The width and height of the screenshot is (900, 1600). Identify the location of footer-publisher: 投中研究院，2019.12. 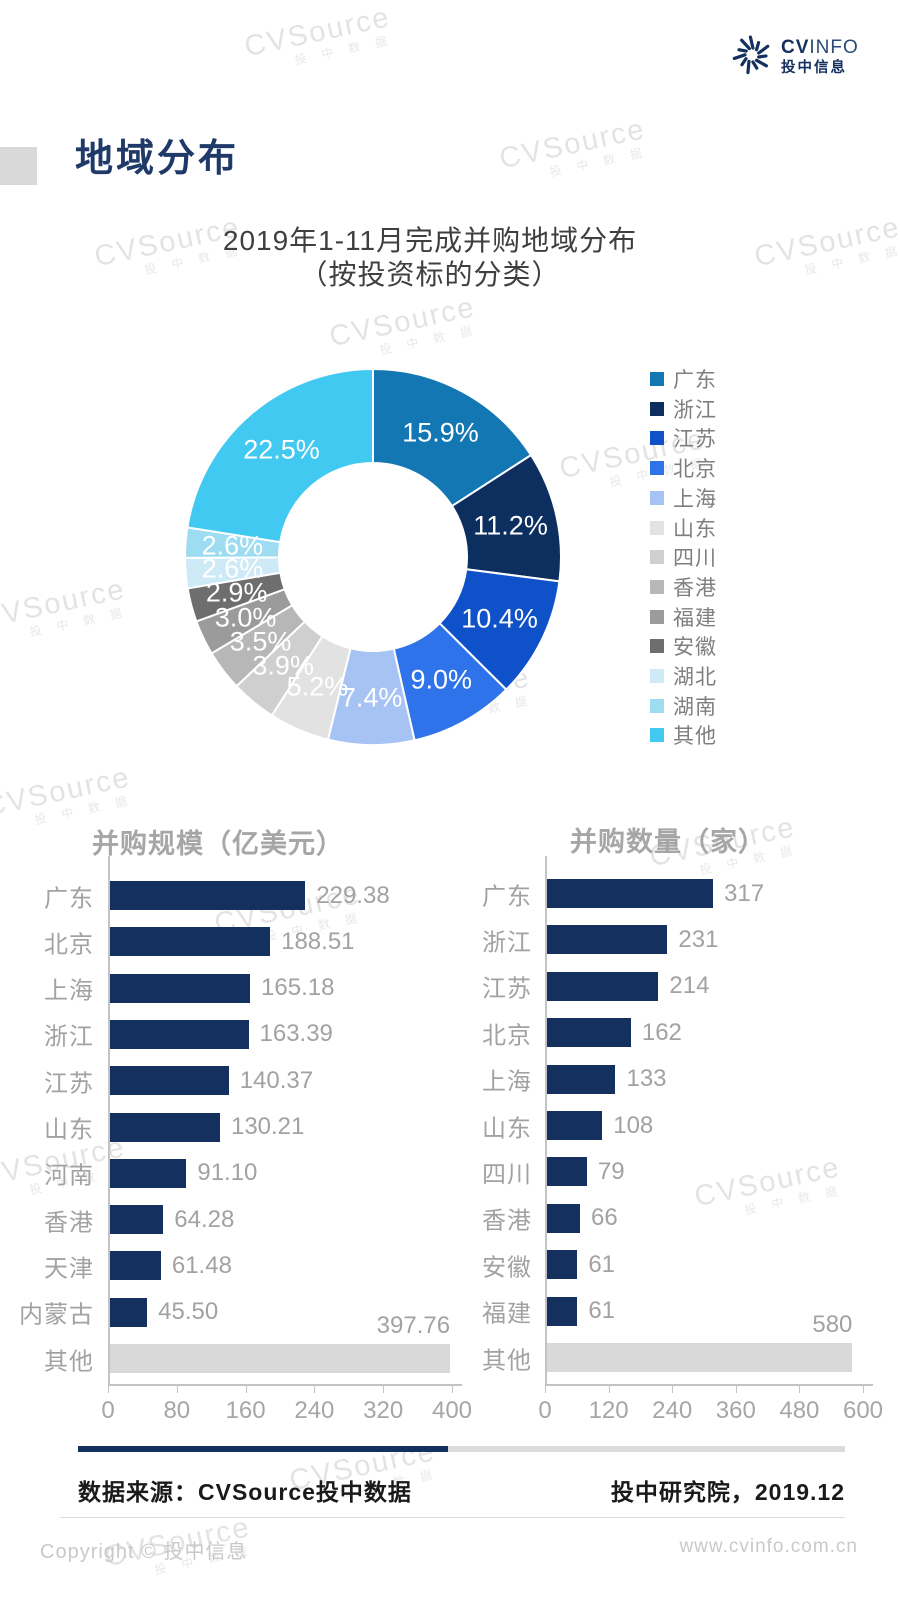
(727, 1492).